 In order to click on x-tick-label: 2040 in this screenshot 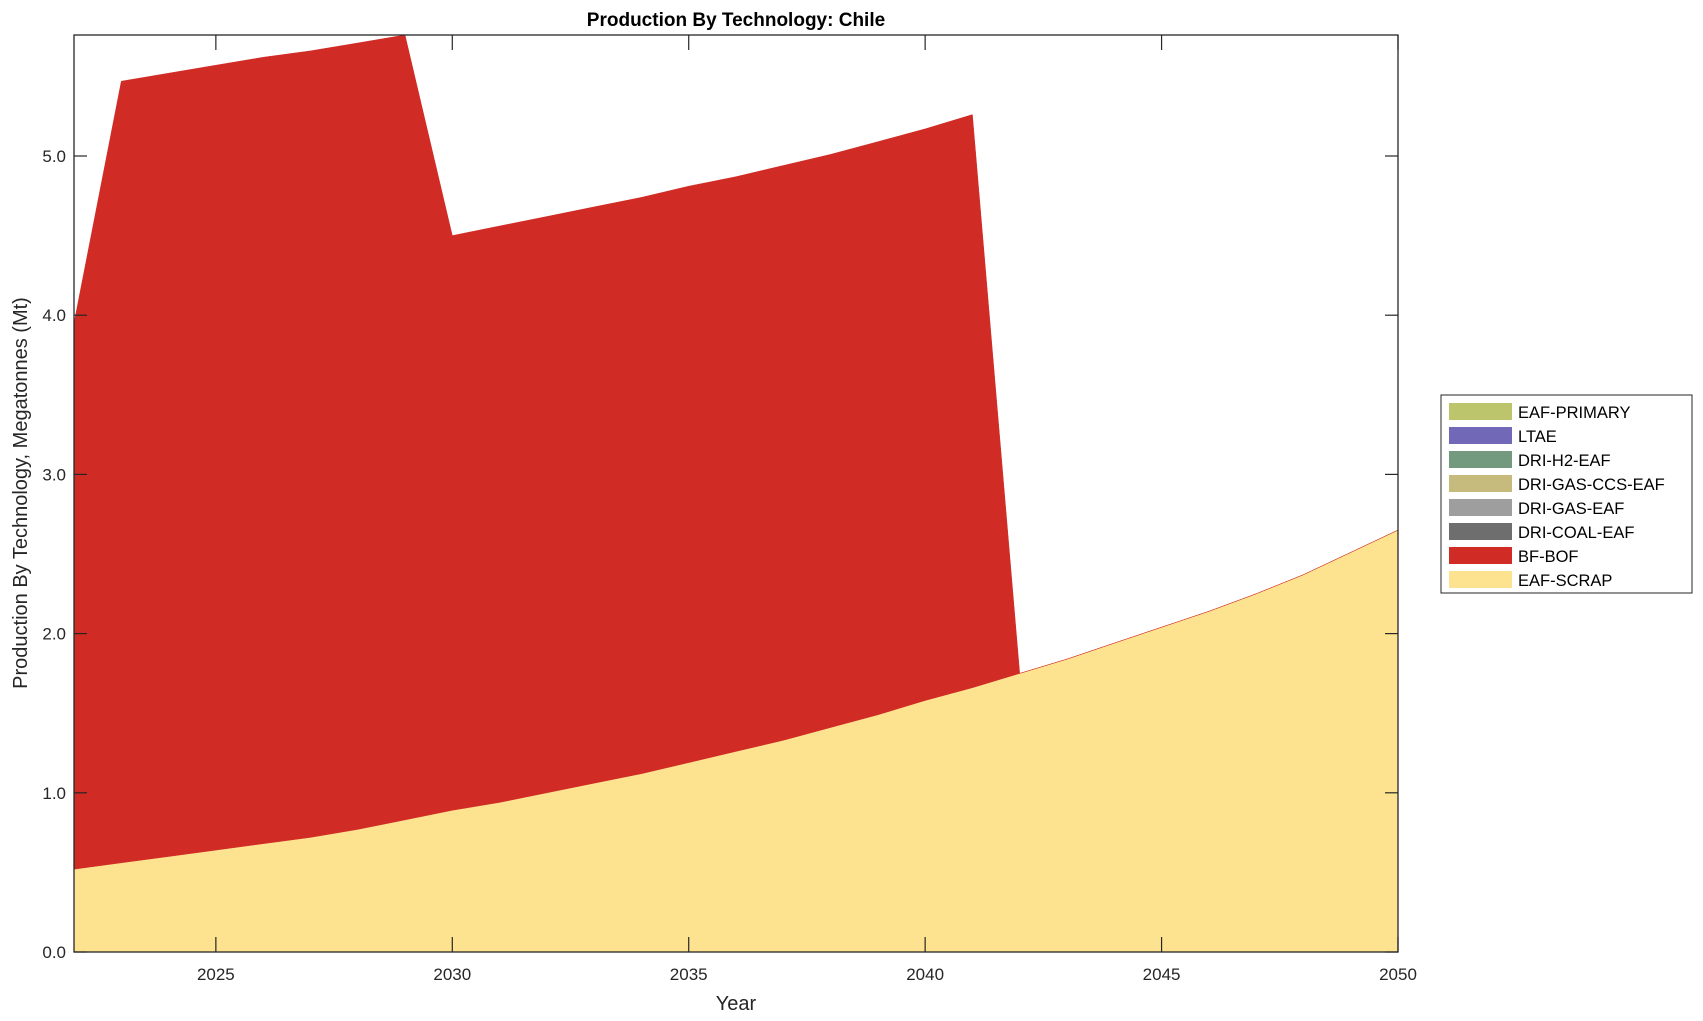, I will do `click(925, 974)`.